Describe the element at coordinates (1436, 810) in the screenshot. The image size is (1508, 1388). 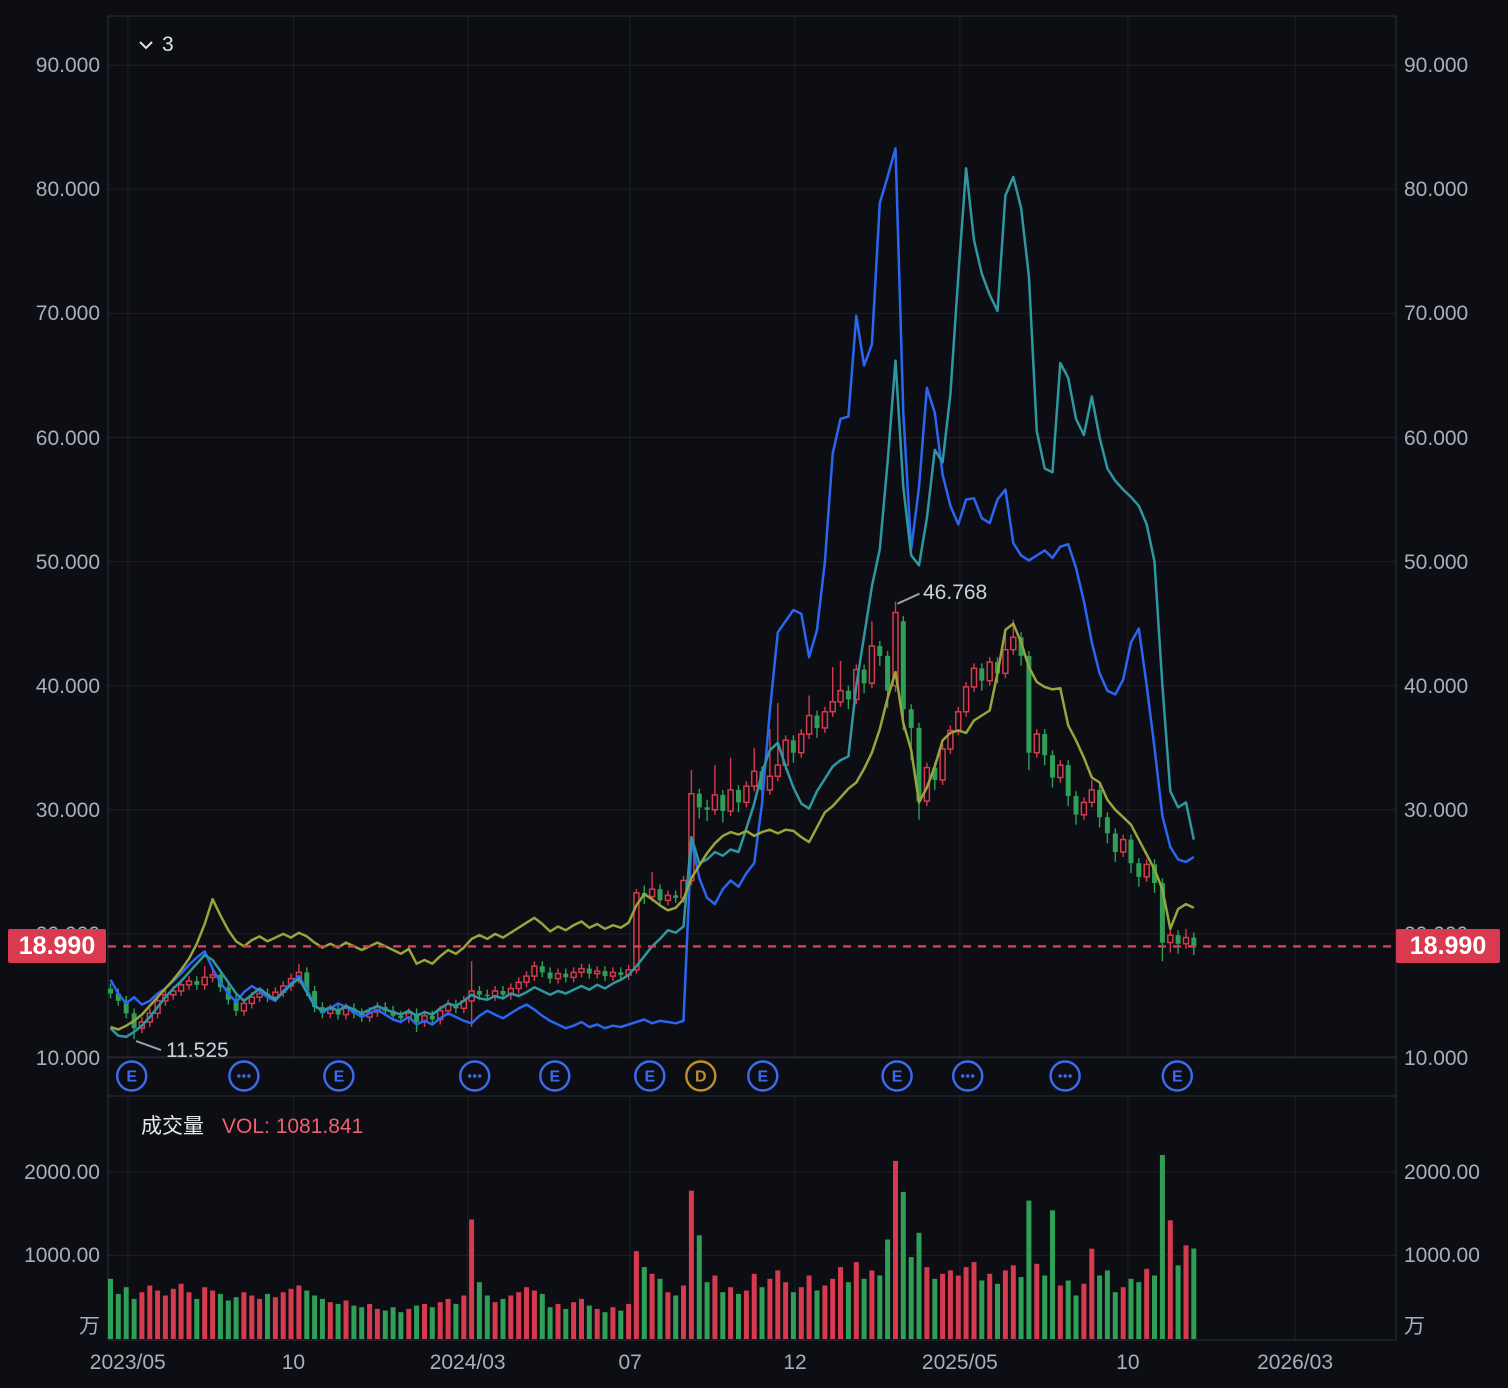
I see `price-axis-label-right: 30.000` at that location.